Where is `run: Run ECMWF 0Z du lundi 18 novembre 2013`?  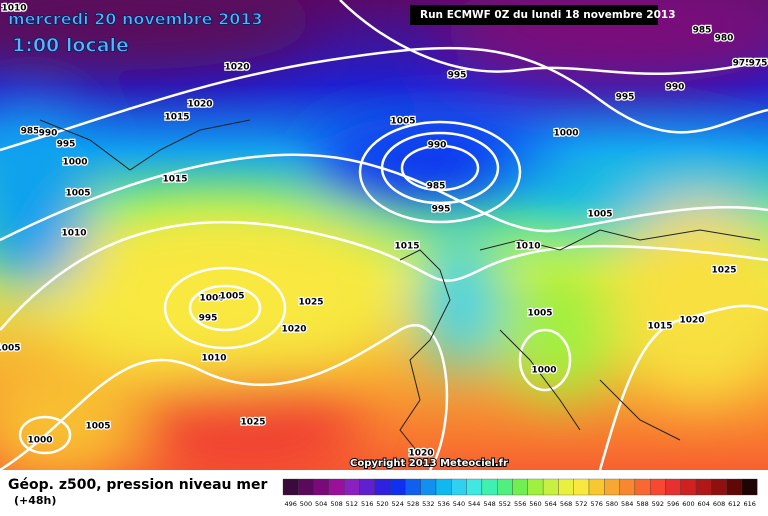 run: Run ECMWF 0Z du lundi 18 novembre 2013 is located at coordinates (548, 15).